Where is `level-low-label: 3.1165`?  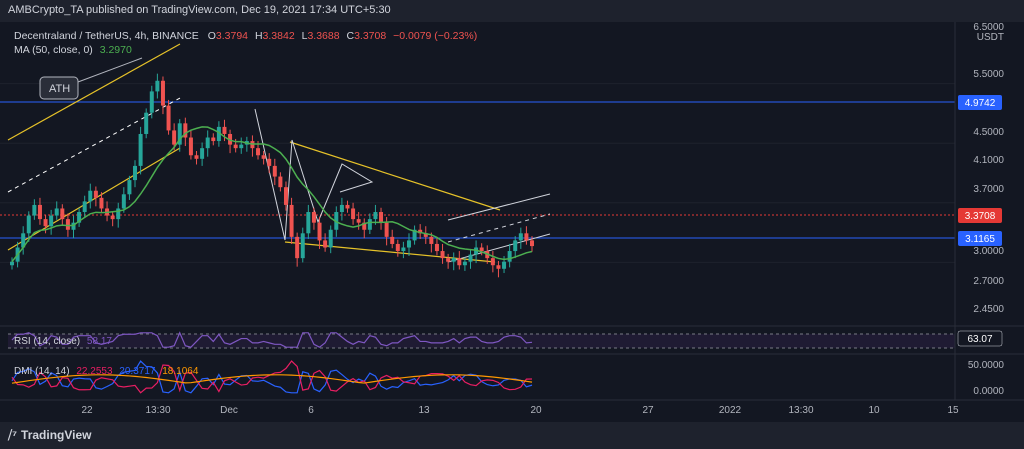
level-low-label: 3.1165 is located at coordinates (980, 239).